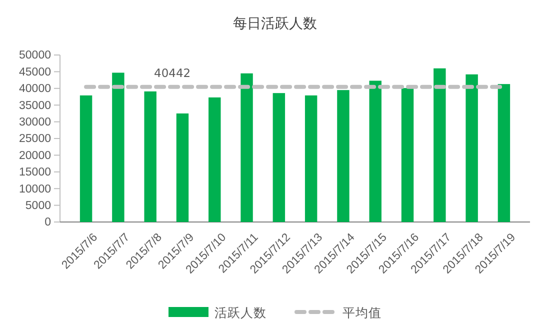  What do you see at coordinates (47, 222) in the screenshot?
I see `y-tick-label: 0` at bounding box center [47, 222].